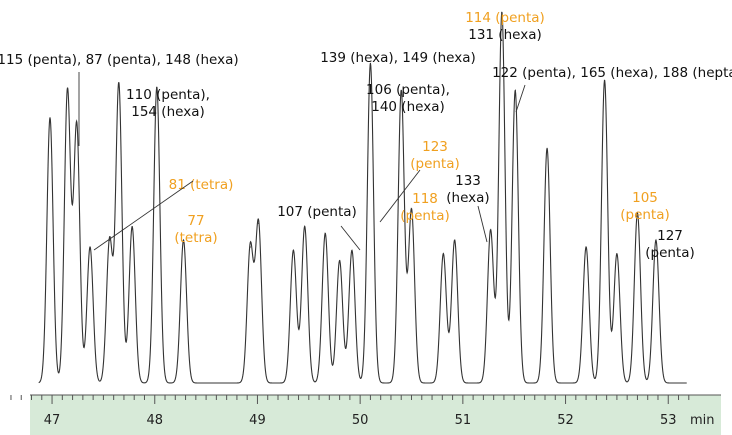 Image resolution: width=732 pixels, height=435 pixels. Describe the element at coordinates (435, 155) in the screenshot. I see `peak-annotation-8: 123 (penta)` at that location.